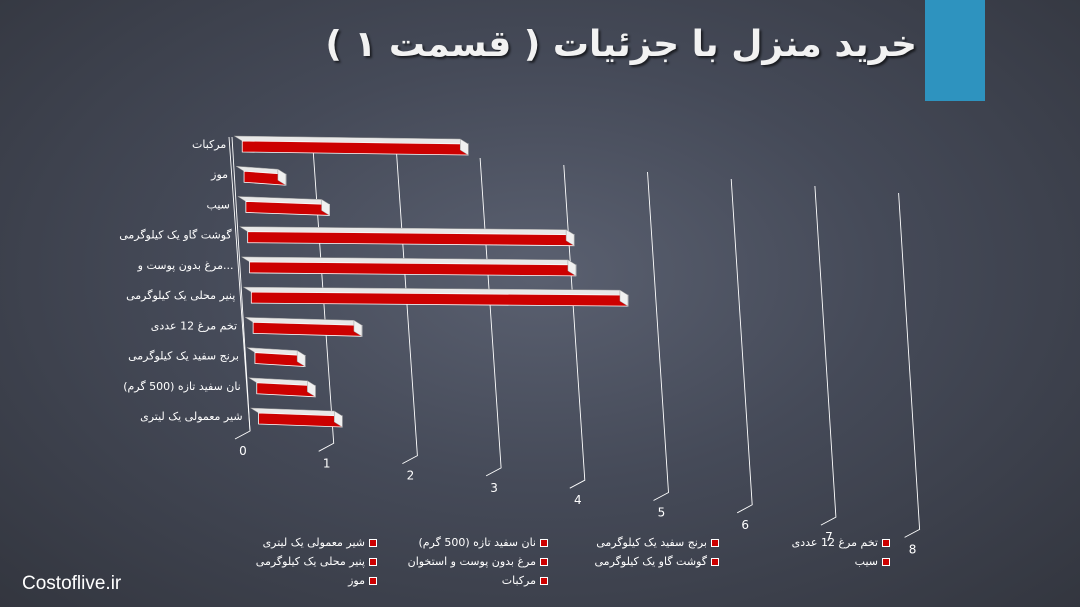  Describe the element at coordinates (829, 537) in the screenshot. I see `x-tick-label: 7` at that location.